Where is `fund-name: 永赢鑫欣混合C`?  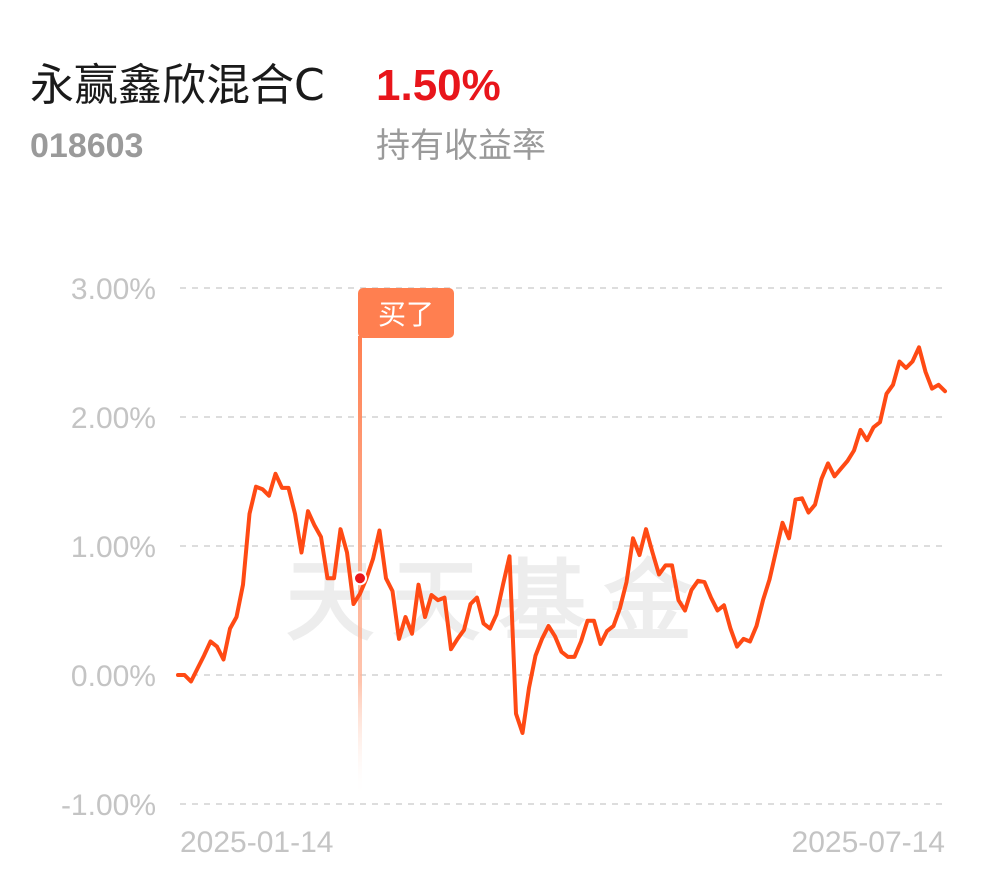 fund-name: 永赢鑫欣混合C is located at coordinates (177, 85).